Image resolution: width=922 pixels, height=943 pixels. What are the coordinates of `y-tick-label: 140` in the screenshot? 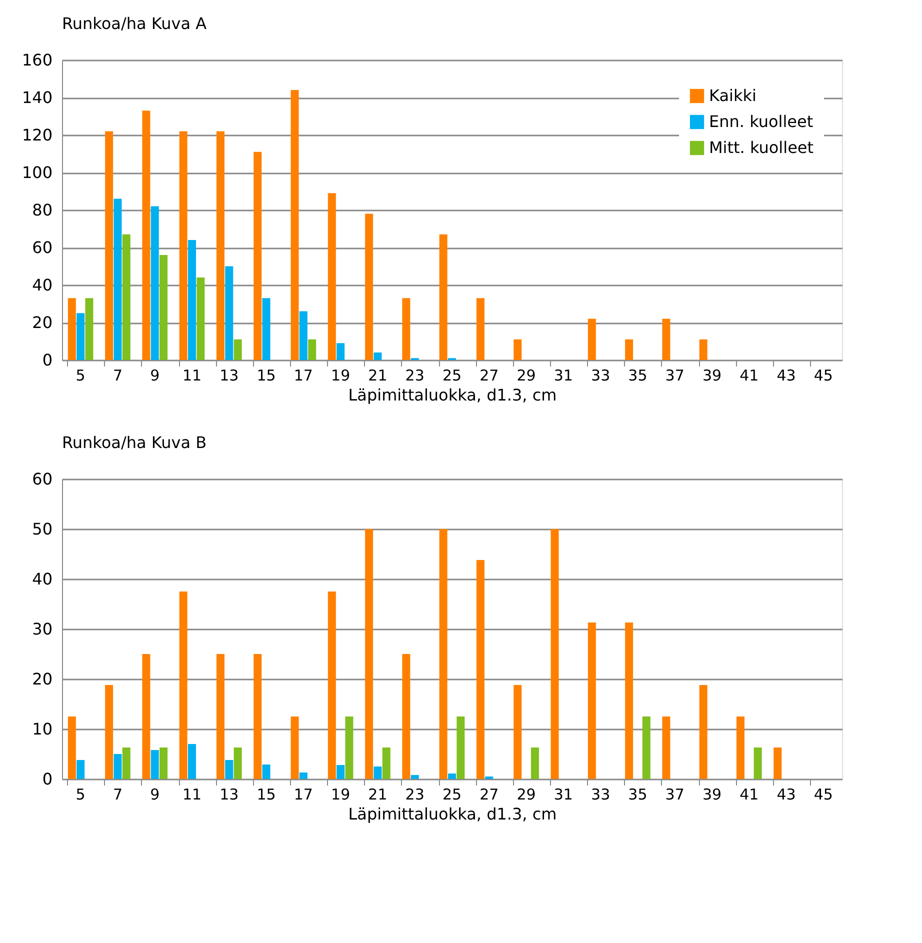 It's located at (37, 97).